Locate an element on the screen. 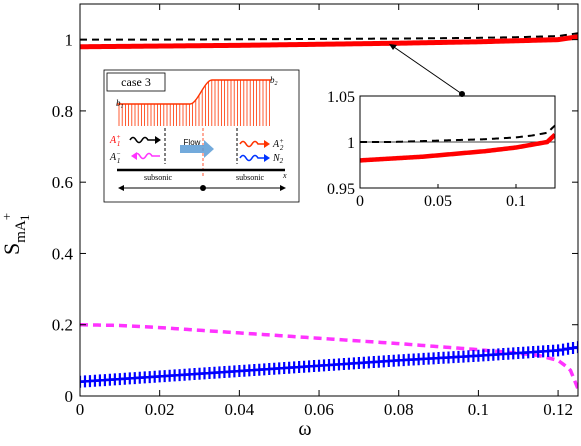  zoom-pointer-line is located at coordinates (426, 69).